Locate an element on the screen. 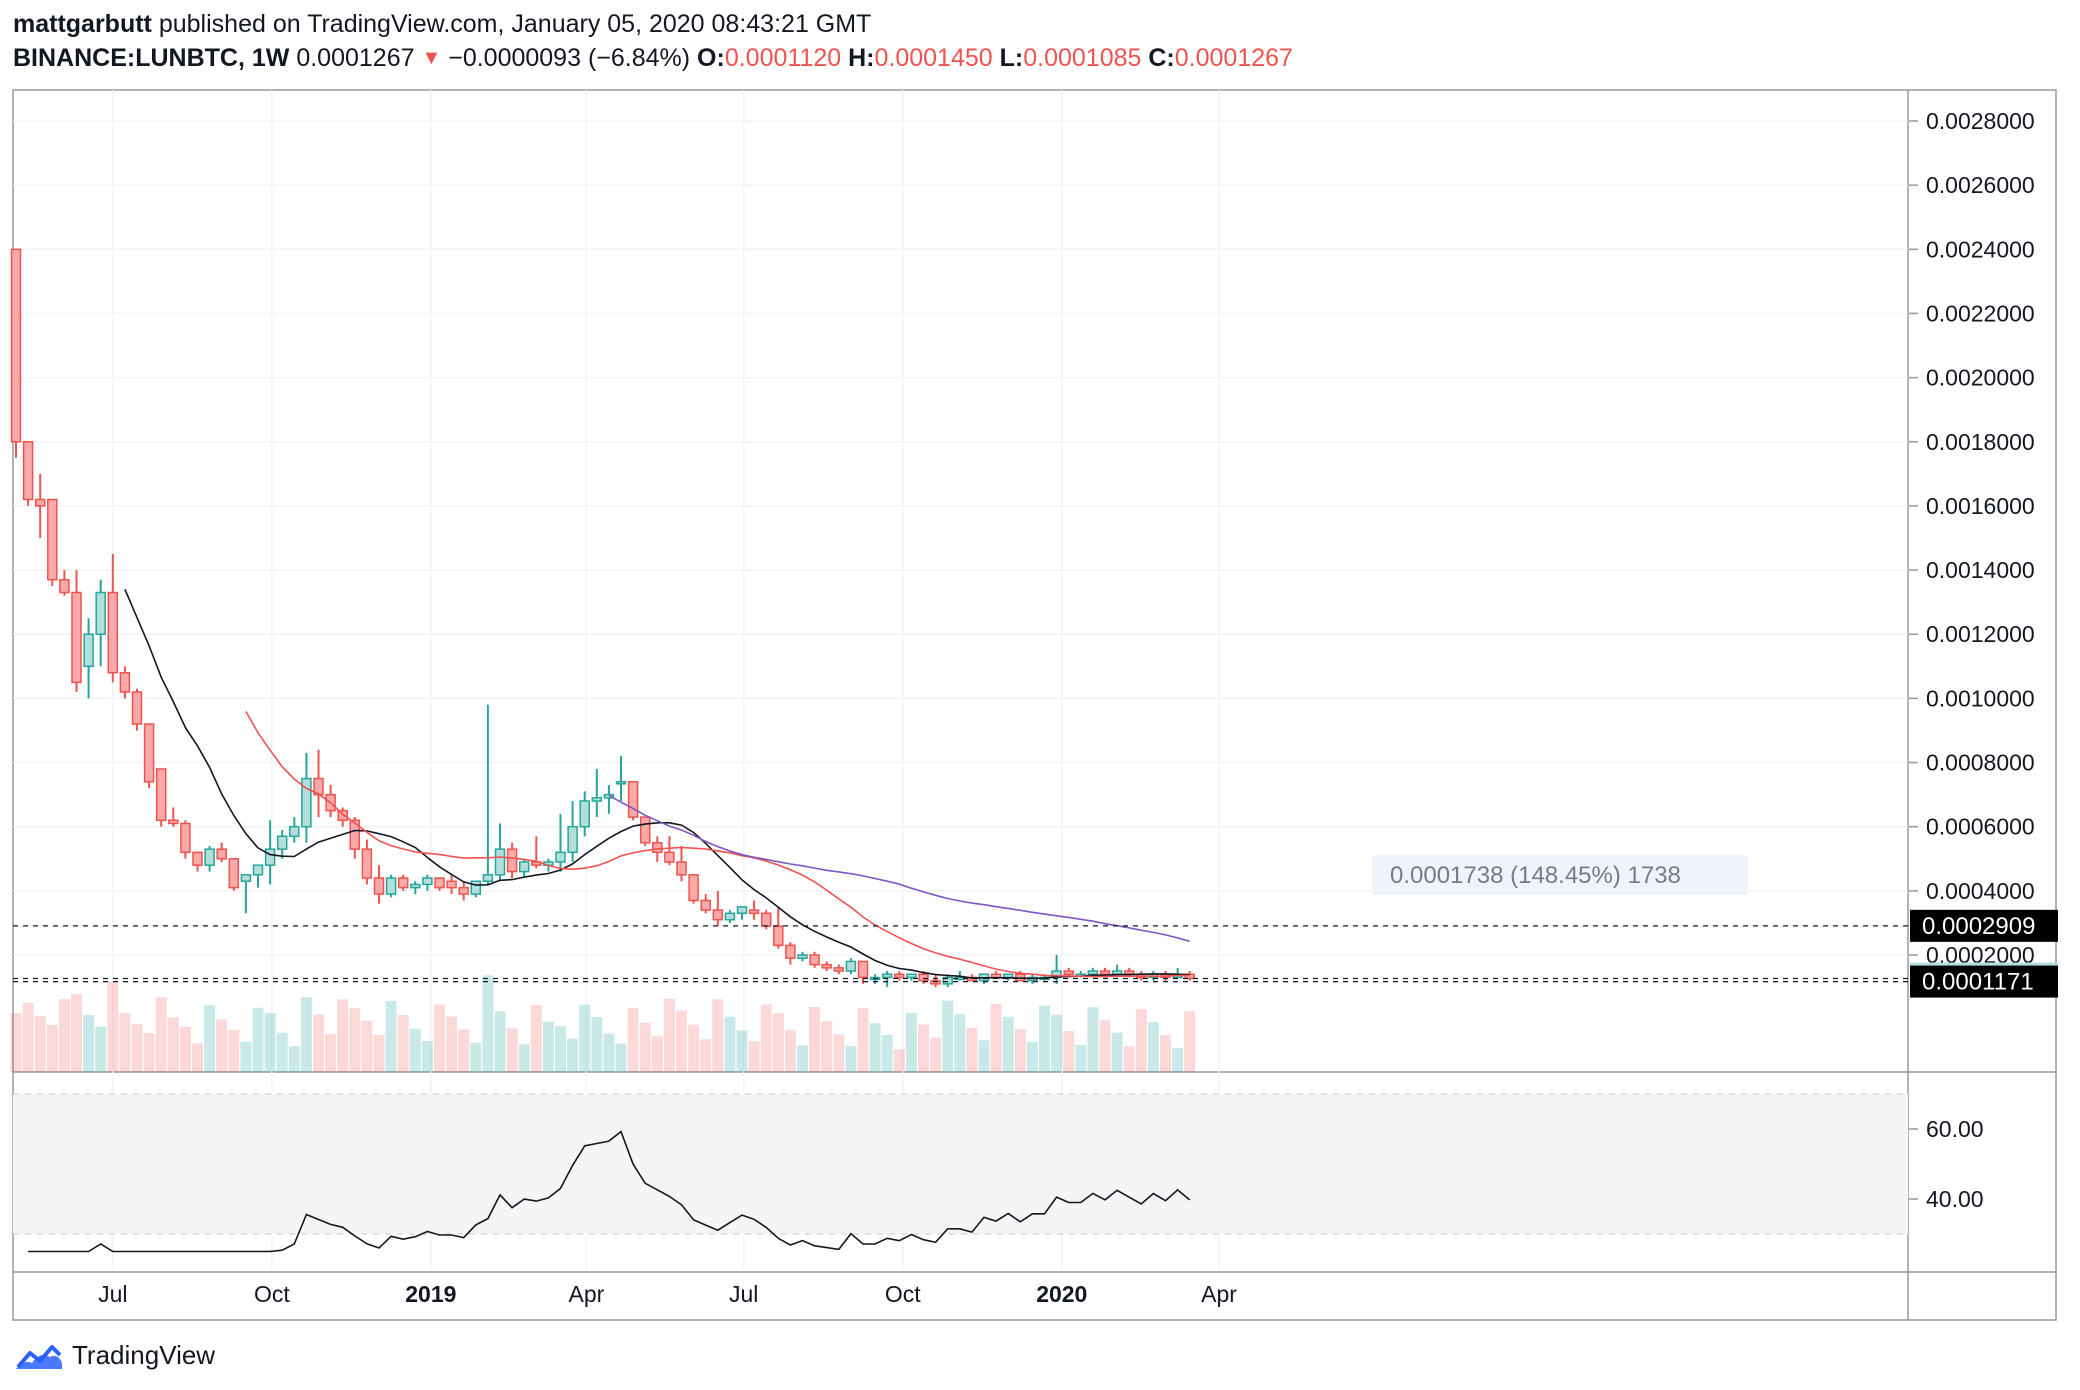 The image size is (2080, 1390). close-label: C: is located at coordinates (1161, 58).